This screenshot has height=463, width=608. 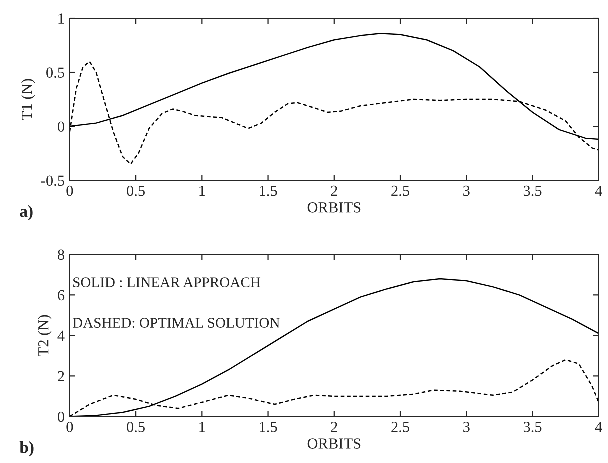 What do you see at coordinates (61, 376) in the screenshot?
I see `y-tick-label: 2` at bounding box center [61, 376].